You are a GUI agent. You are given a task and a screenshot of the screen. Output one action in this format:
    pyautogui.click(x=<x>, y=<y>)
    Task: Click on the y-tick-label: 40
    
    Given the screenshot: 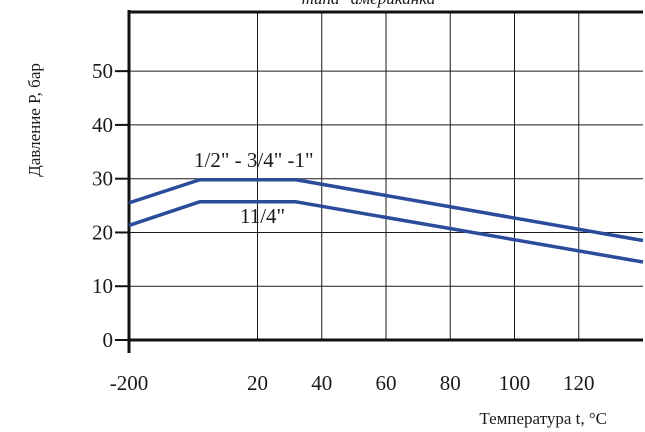 What is the action you would take?
    pyautogui.click(x=102, y=125)
    